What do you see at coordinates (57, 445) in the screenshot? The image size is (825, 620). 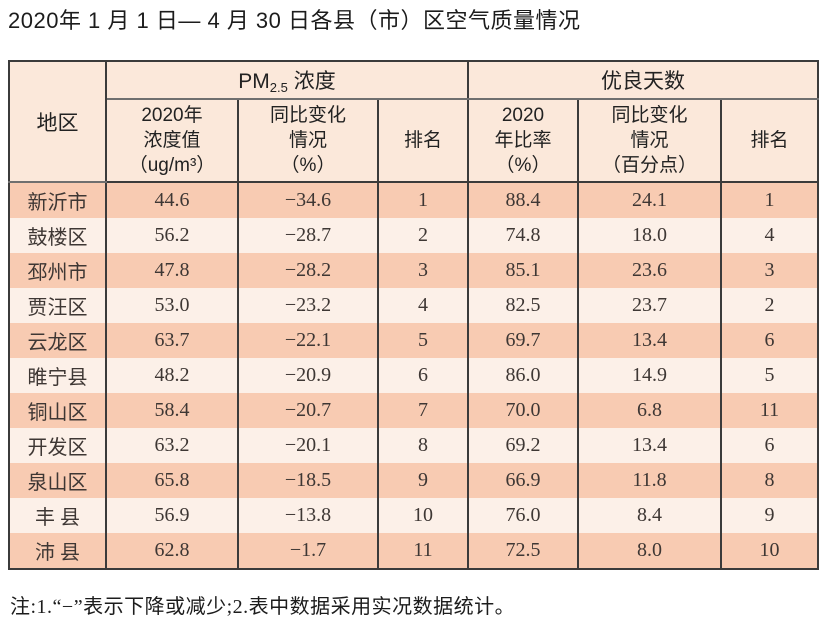 I see `region-cell: 开发区` at bounding box center [57, 445].